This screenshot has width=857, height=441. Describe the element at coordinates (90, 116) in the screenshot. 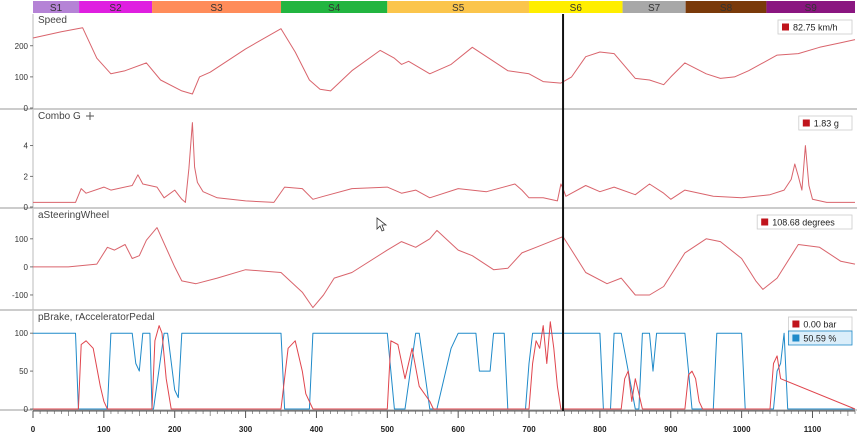

I see `move-icon` at that location.